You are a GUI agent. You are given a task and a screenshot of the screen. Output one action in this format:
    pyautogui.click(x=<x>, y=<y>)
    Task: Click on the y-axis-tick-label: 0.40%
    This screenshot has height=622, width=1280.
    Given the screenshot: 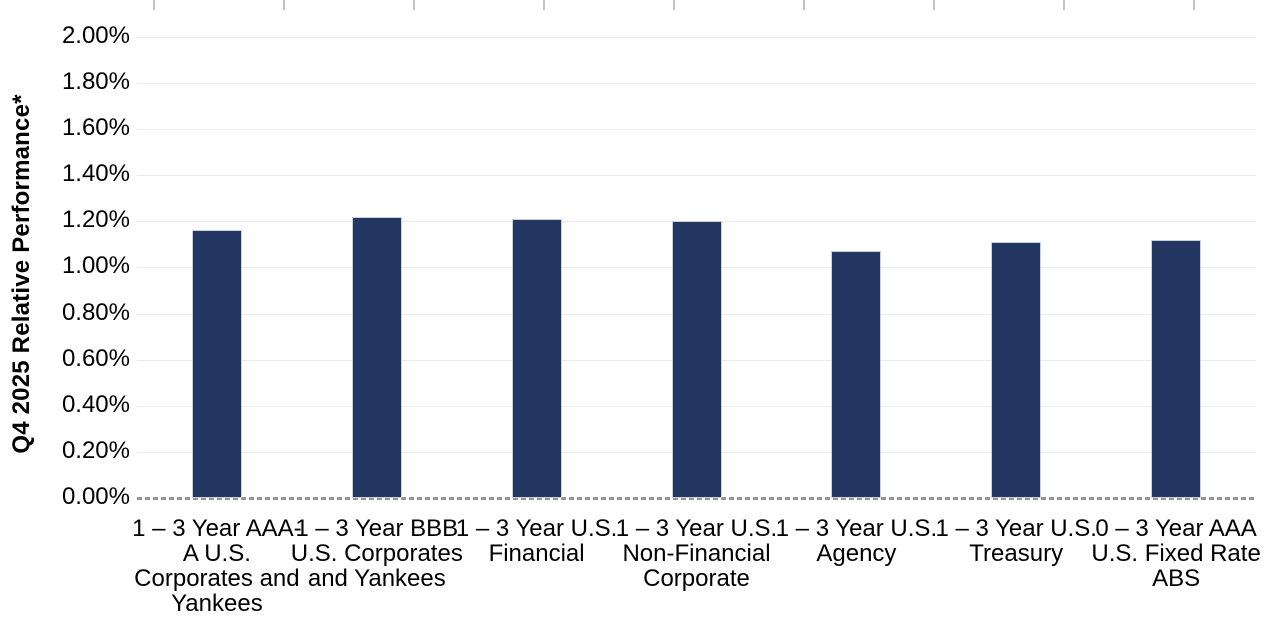 What is the action you would take?
    pyautogui.click(x=95, y=404)
    